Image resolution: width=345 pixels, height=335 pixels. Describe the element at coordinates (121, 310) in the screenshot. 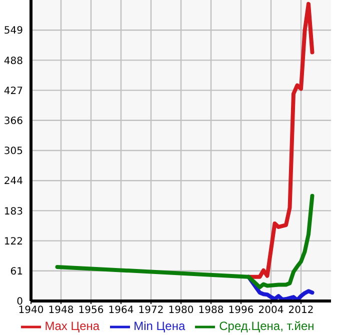

I see `x-tick-label: 1964` at that location.